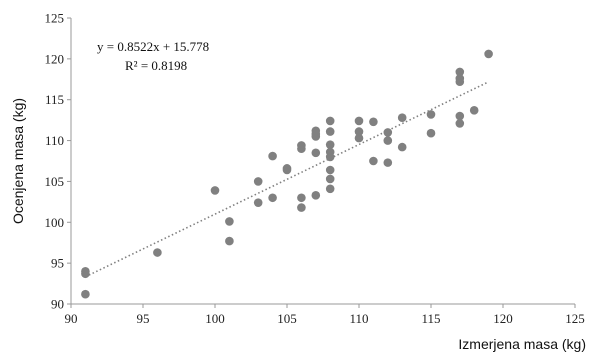  What do you see at coordinates (503, 318) in the screenshot?
I see `x-tick-label: 120` at bounding box center [503, 318].